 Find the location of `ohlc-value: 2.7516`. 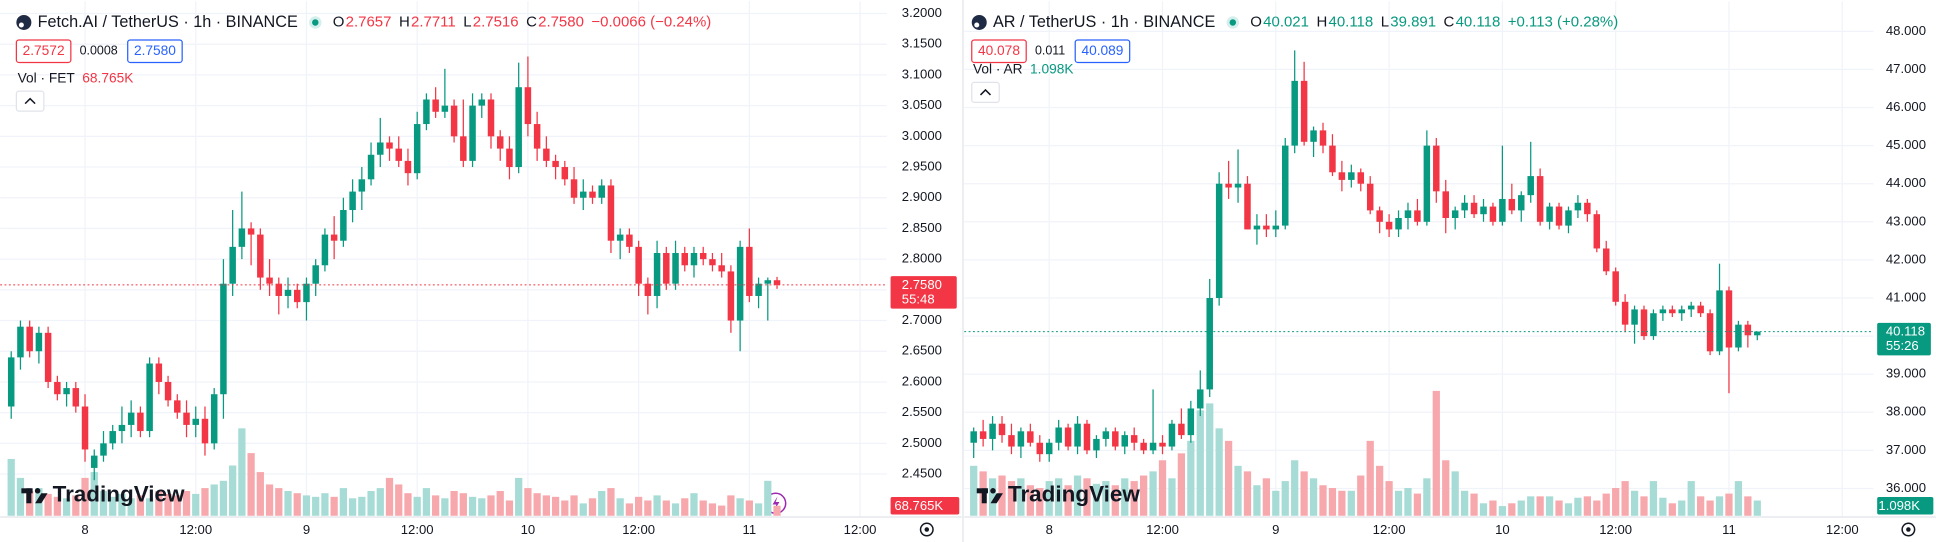

ohlc-value: 2.7516 is located at coordinates (496, 21).